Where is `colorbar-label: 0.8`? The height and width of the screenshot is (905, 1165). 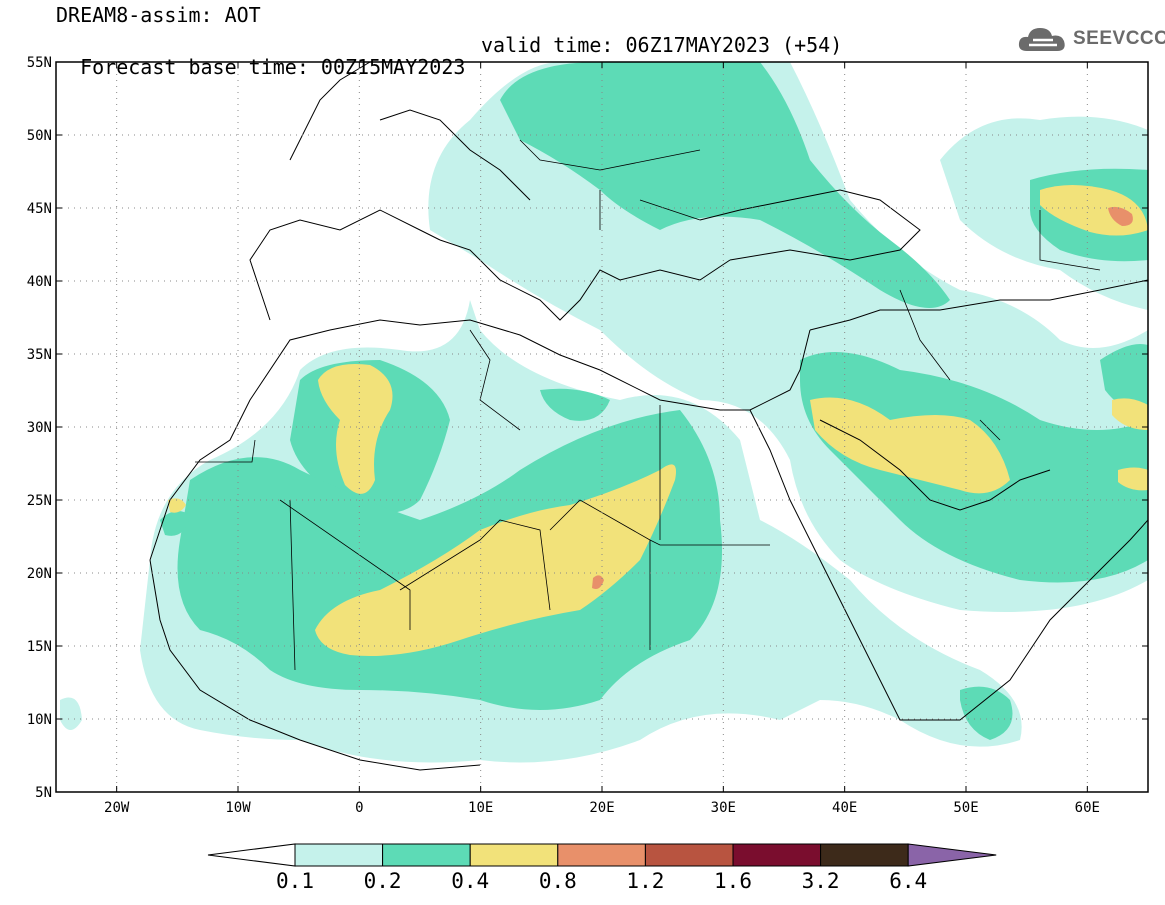 colorbar-label: 0.8 is located at coordinates (558, 881).